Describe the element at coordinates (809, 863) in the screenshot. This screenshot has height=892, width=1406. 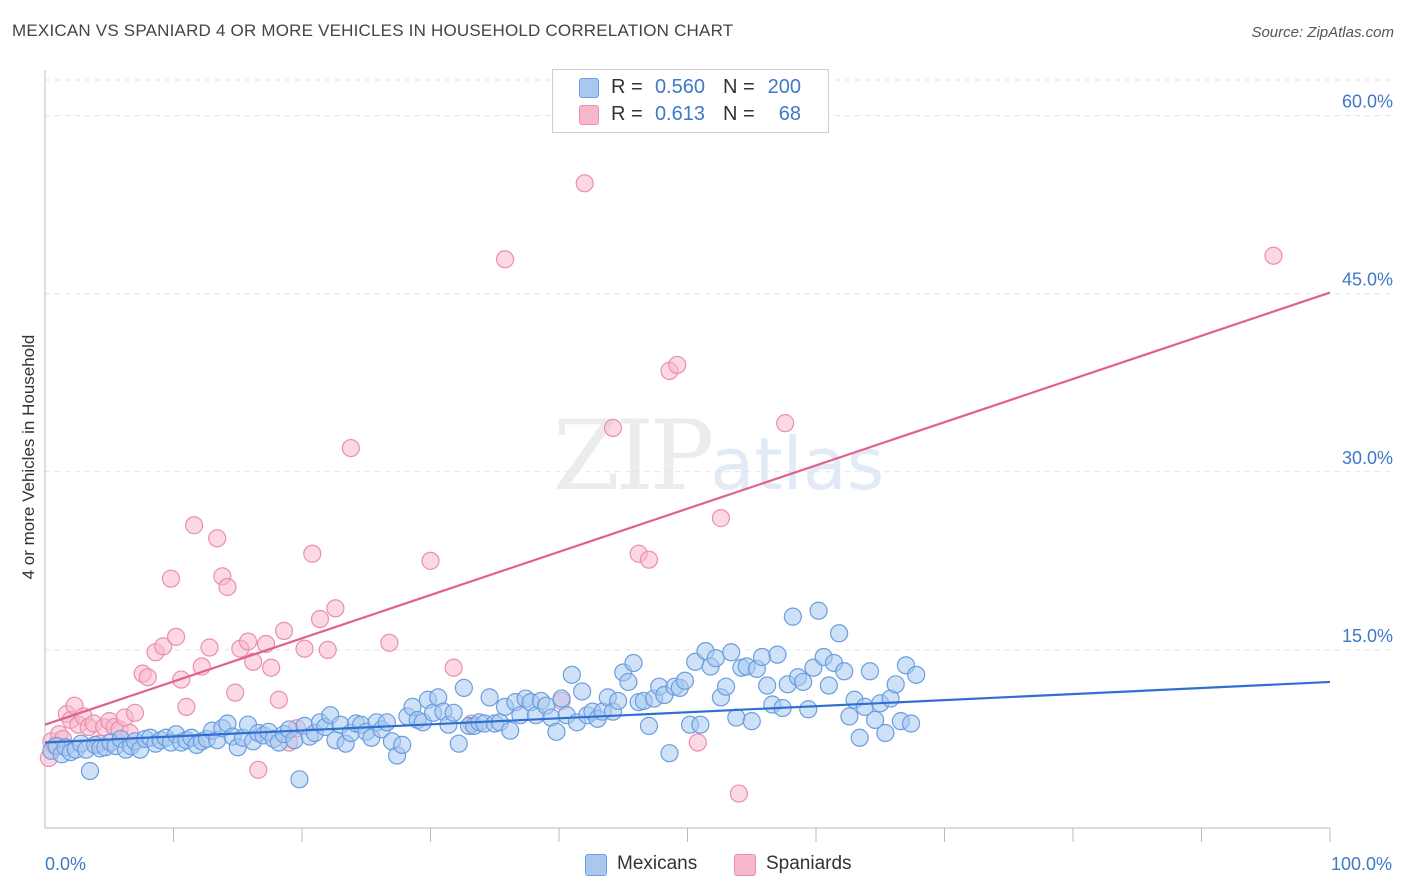
I see `spaniards-label: Spaniards` at that location.